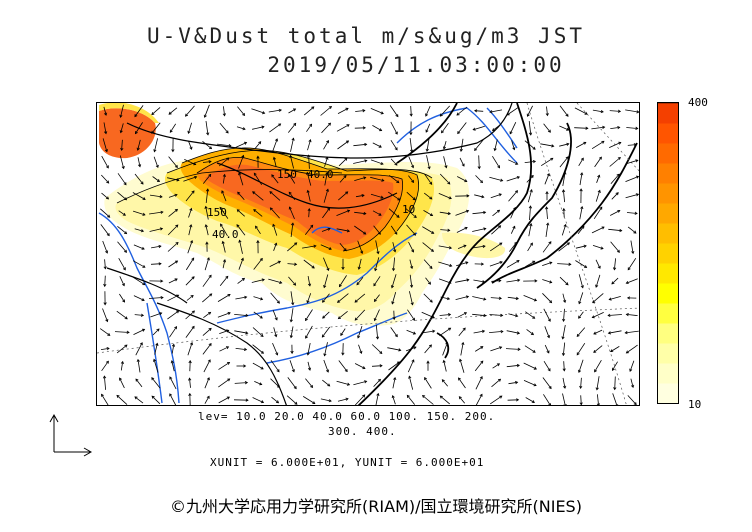 The height and width of the screenshot is (532, 752). I want to click on contour-label: 10, so click(408, 209).